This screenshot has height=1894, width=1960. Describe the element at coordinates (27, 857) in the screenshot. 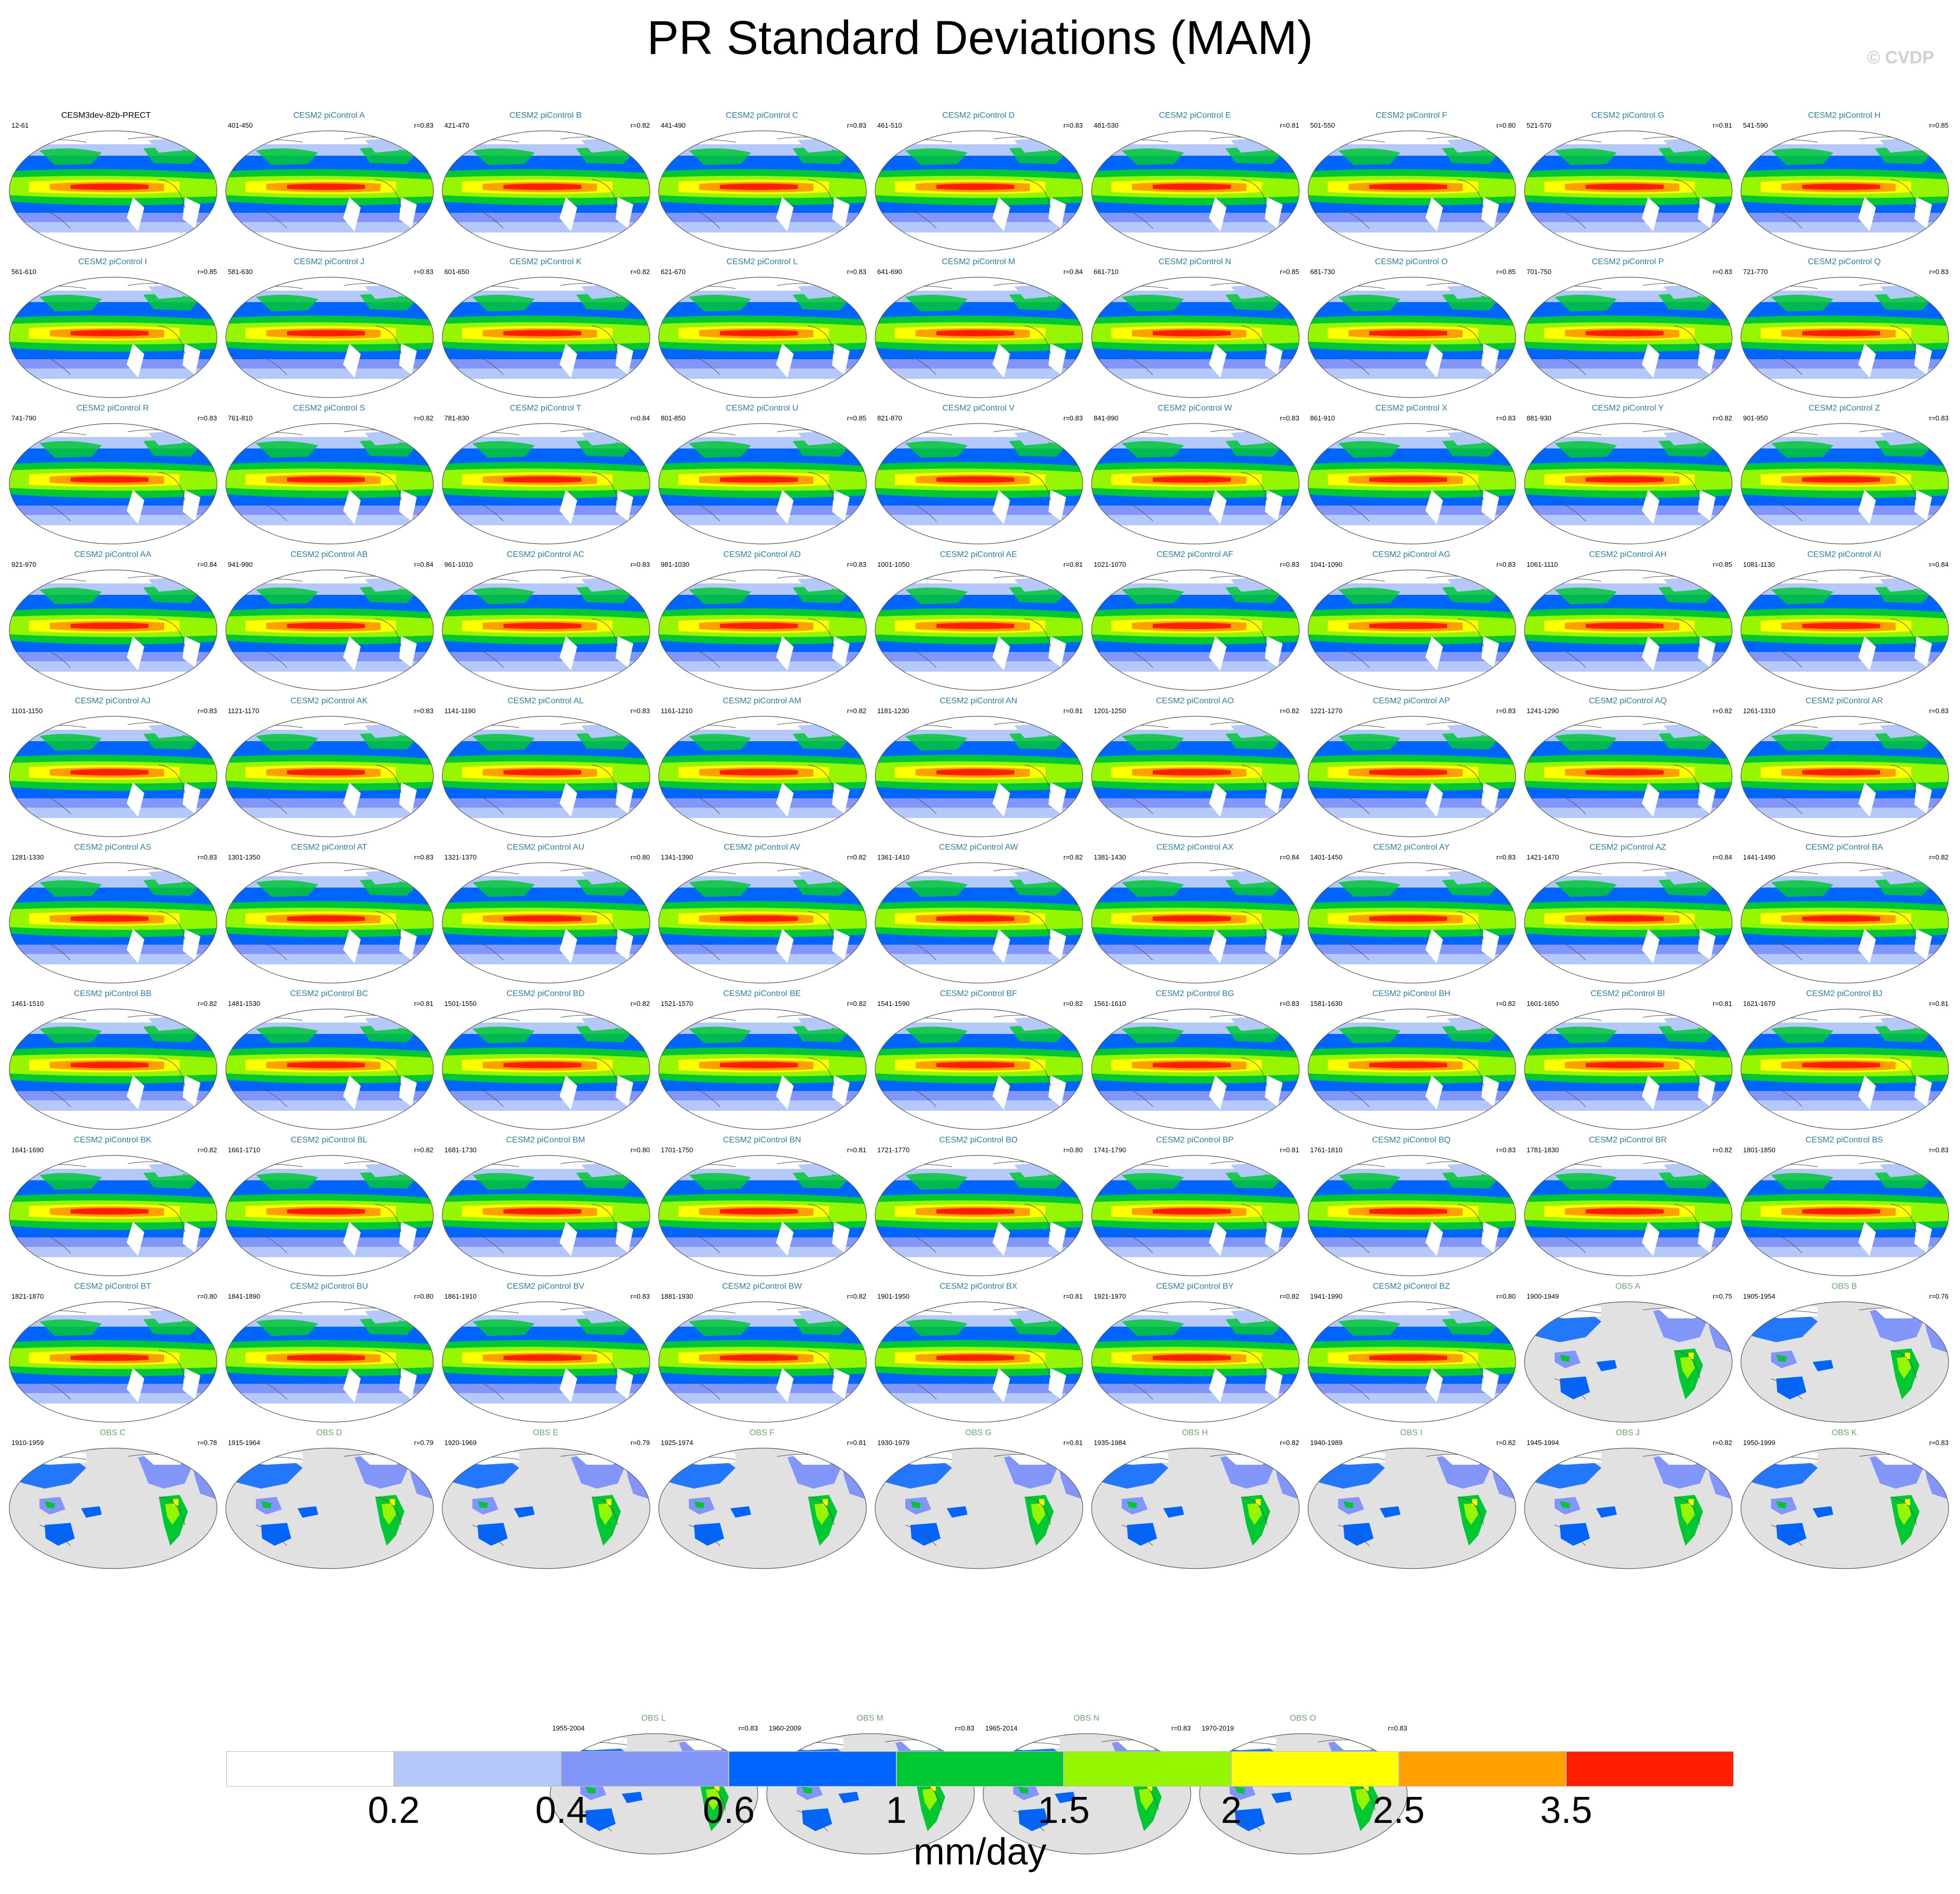

I see `panel-years: 1281-1330` at that location.